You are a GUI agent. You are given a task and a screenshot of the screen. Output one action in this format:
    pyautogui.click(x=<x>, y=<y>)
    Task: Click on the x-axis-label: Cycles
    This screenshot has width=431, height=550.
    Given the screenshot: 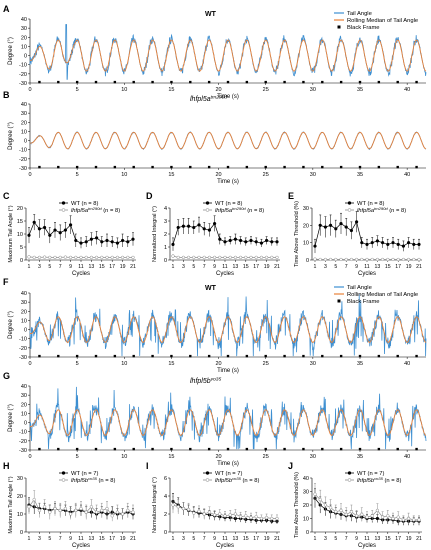 What is the action you would take?
    pyautogui.click(x=225, y=546)
    